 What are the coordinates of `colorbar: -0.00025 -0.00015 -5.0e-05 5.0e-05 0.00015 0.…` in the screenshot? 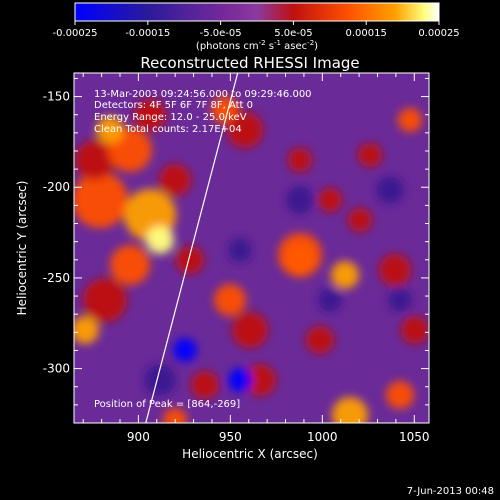 It's located at (256, 27).